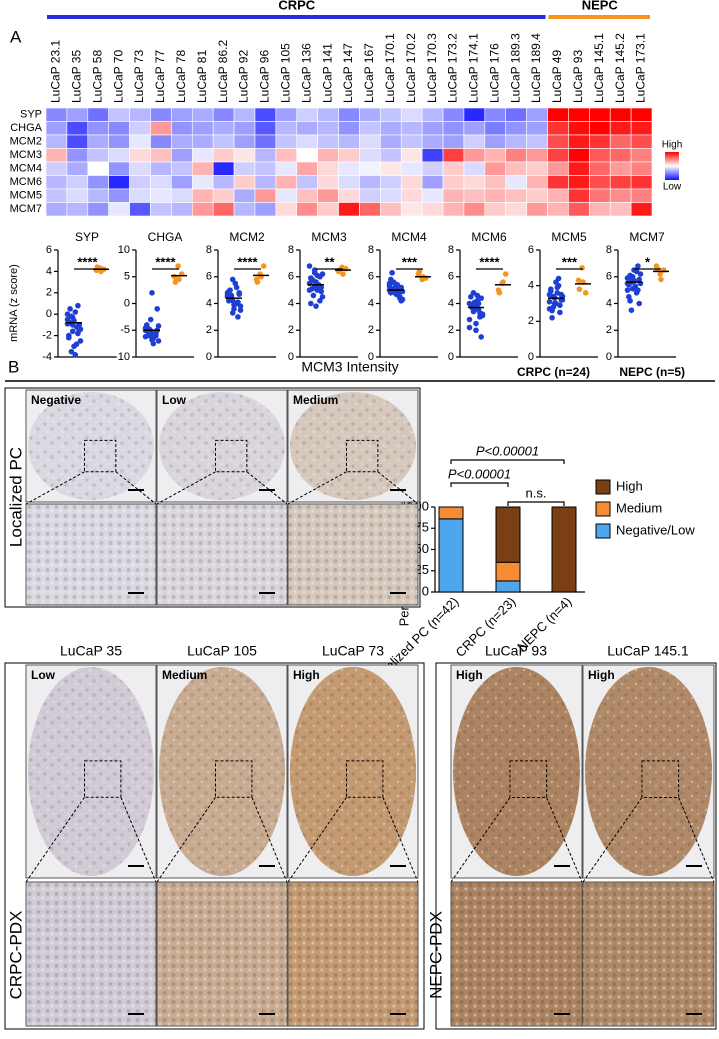 Image resolution: width=719 pixels, height=1039 pixels. I want to click on significance: ****, so click(87, 261).